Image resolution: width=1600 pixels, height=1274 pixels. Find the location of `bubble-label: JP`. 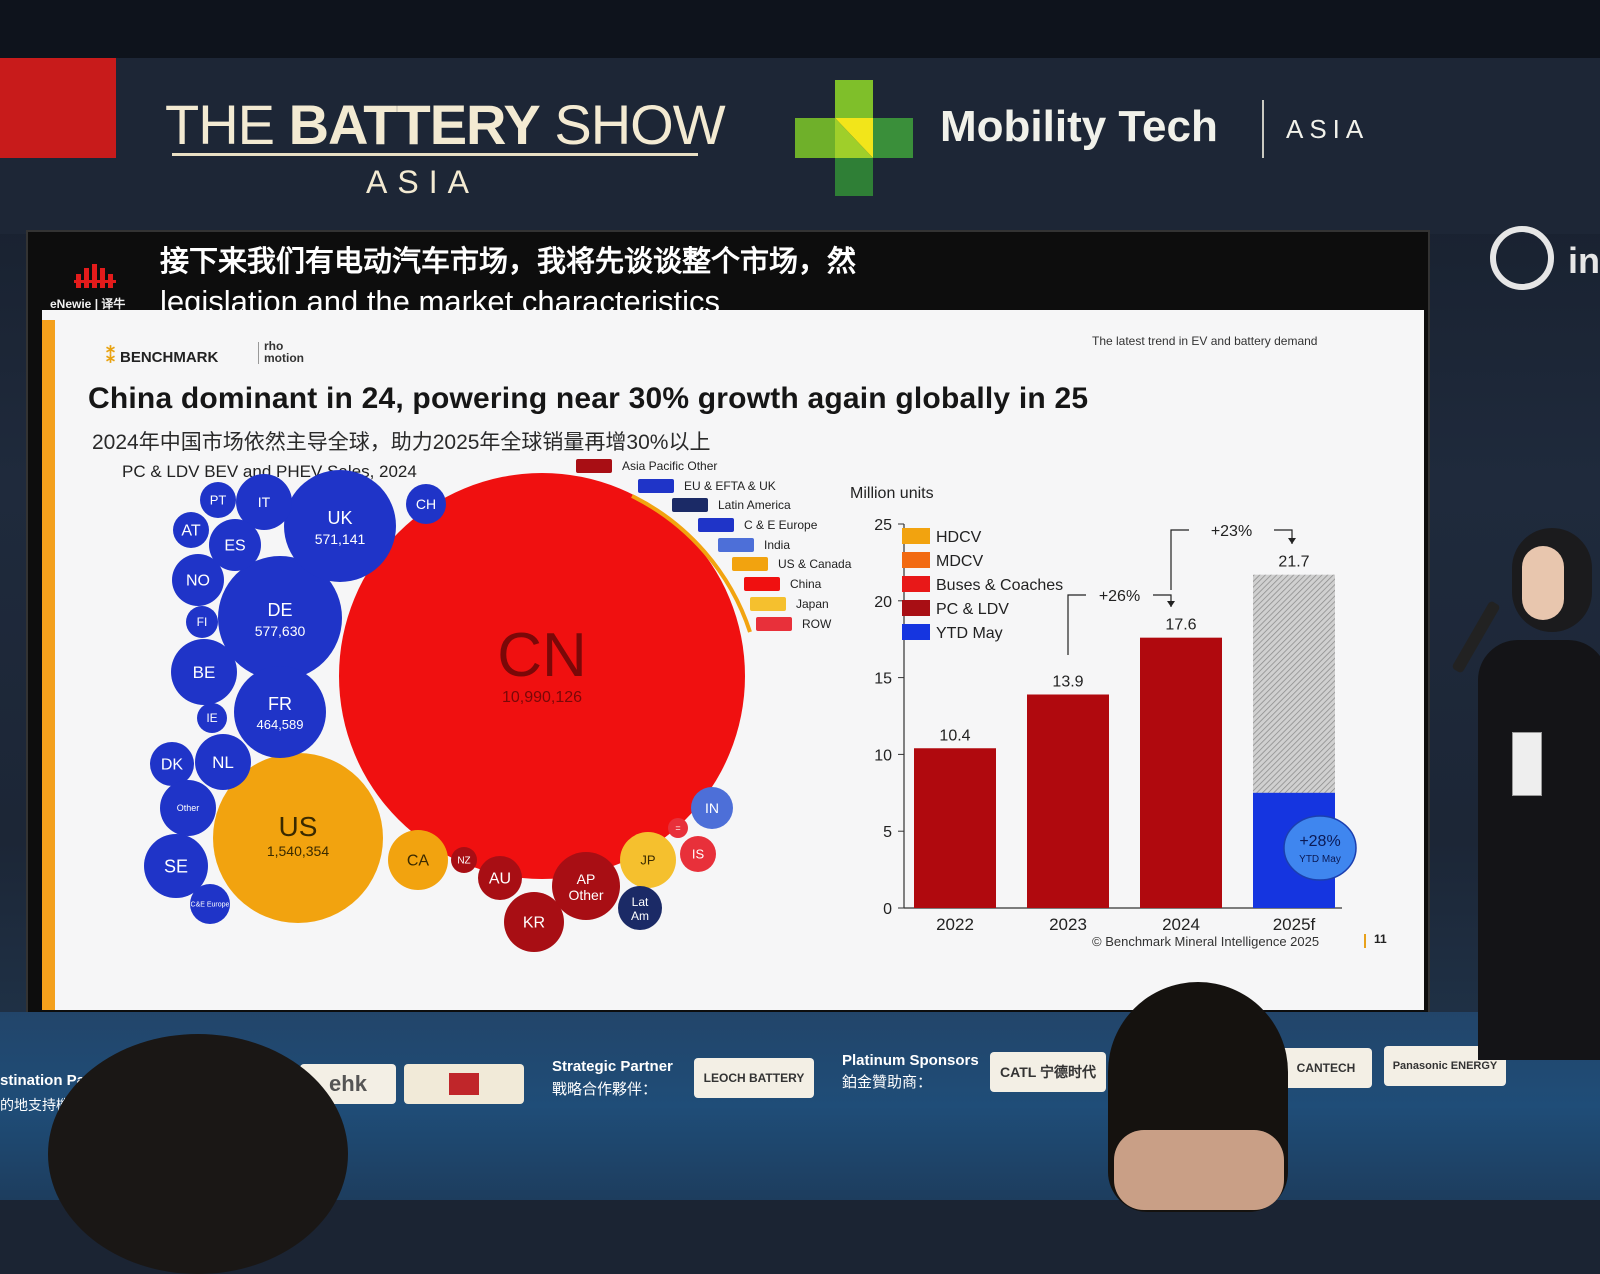

bubble-label: JP is located at coordinates (647, 860).